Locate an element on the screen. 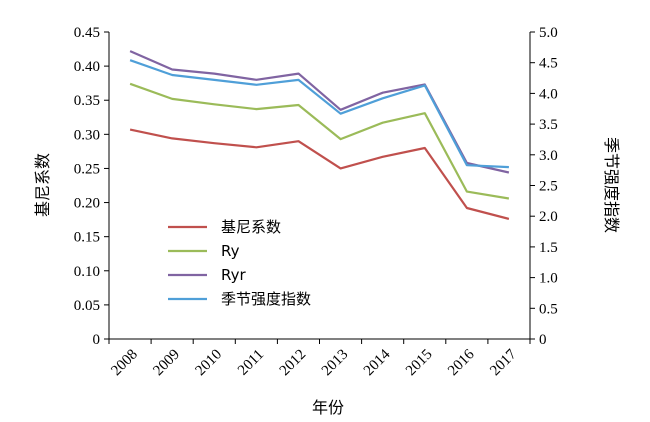 Image resolution: width=650 pixels, height=422 pixels. left-y-axis: 0 0.05 0.10 0.15 0.20 0.25 0.30 0.35 0.40 0.45 is located at coordinates (91, 186).